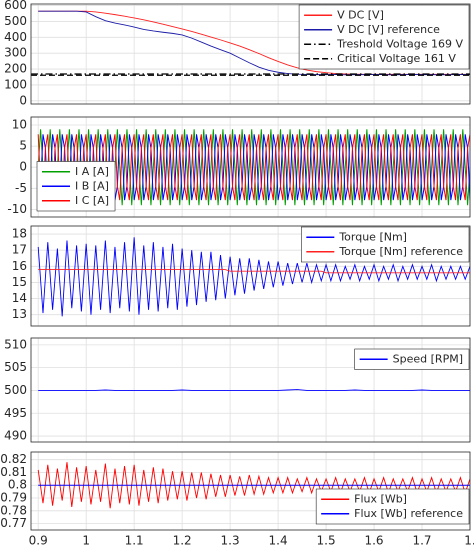 The width and height of the screenshot is (474, 548). What do you see at coordinates (19, 266) in the screenshot?
I see `y-tick-label: 16` at bounding box center [19, 266].